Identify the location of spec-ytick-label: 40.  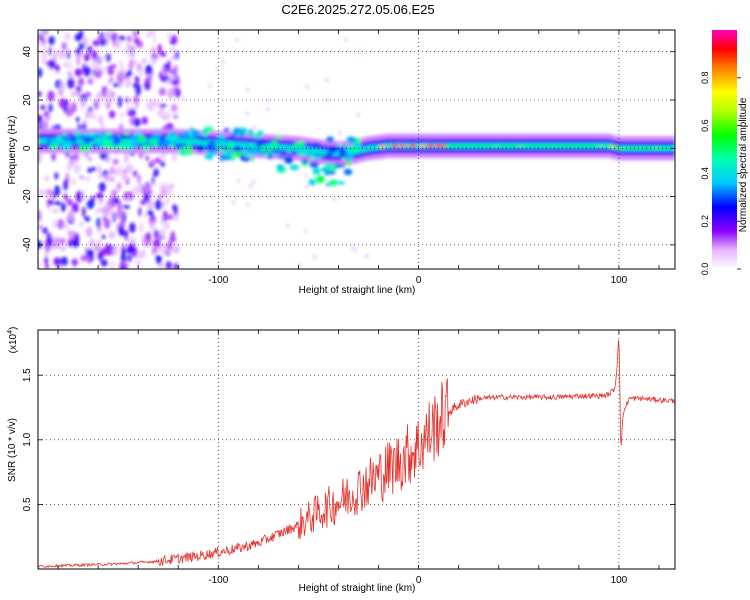
(27, 52).